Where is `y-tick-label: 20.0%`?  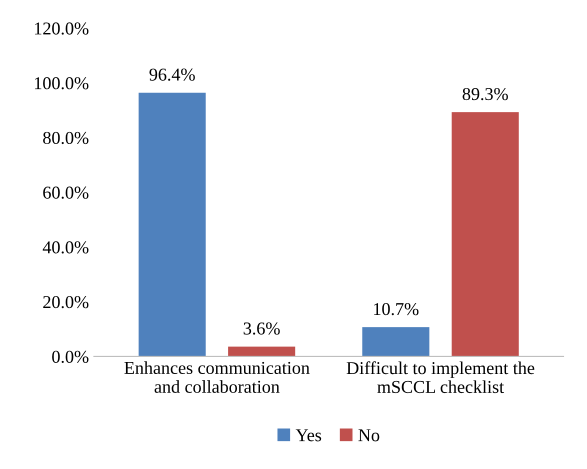 y-tick-label: 20.0% is located at coordinates (65, 302).